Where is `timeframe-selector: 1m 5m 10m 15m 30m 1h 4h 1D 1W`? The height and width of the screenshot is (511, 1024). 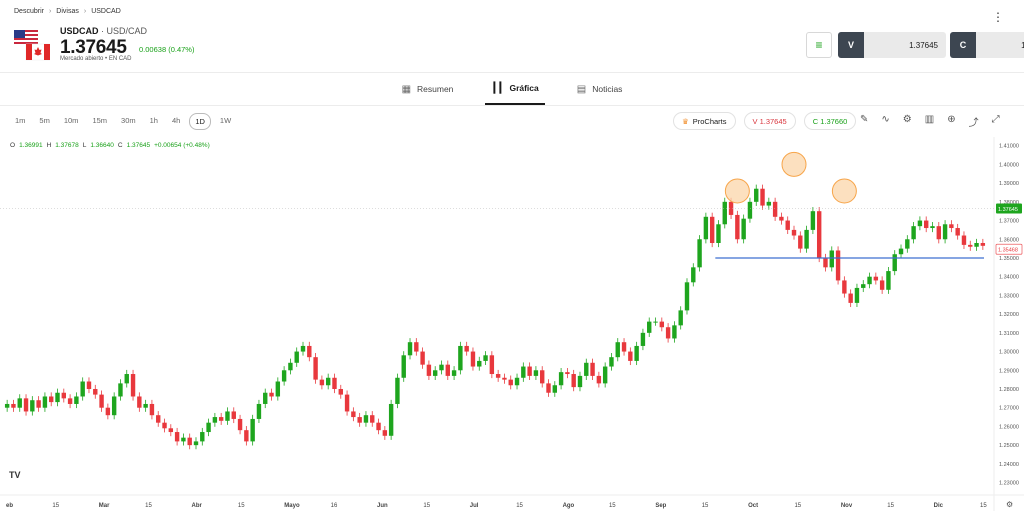 timeframe-selector: 1m 5m 10m 15m 30m 1h 4h 1D 1W is located at coordinates (123, 121).